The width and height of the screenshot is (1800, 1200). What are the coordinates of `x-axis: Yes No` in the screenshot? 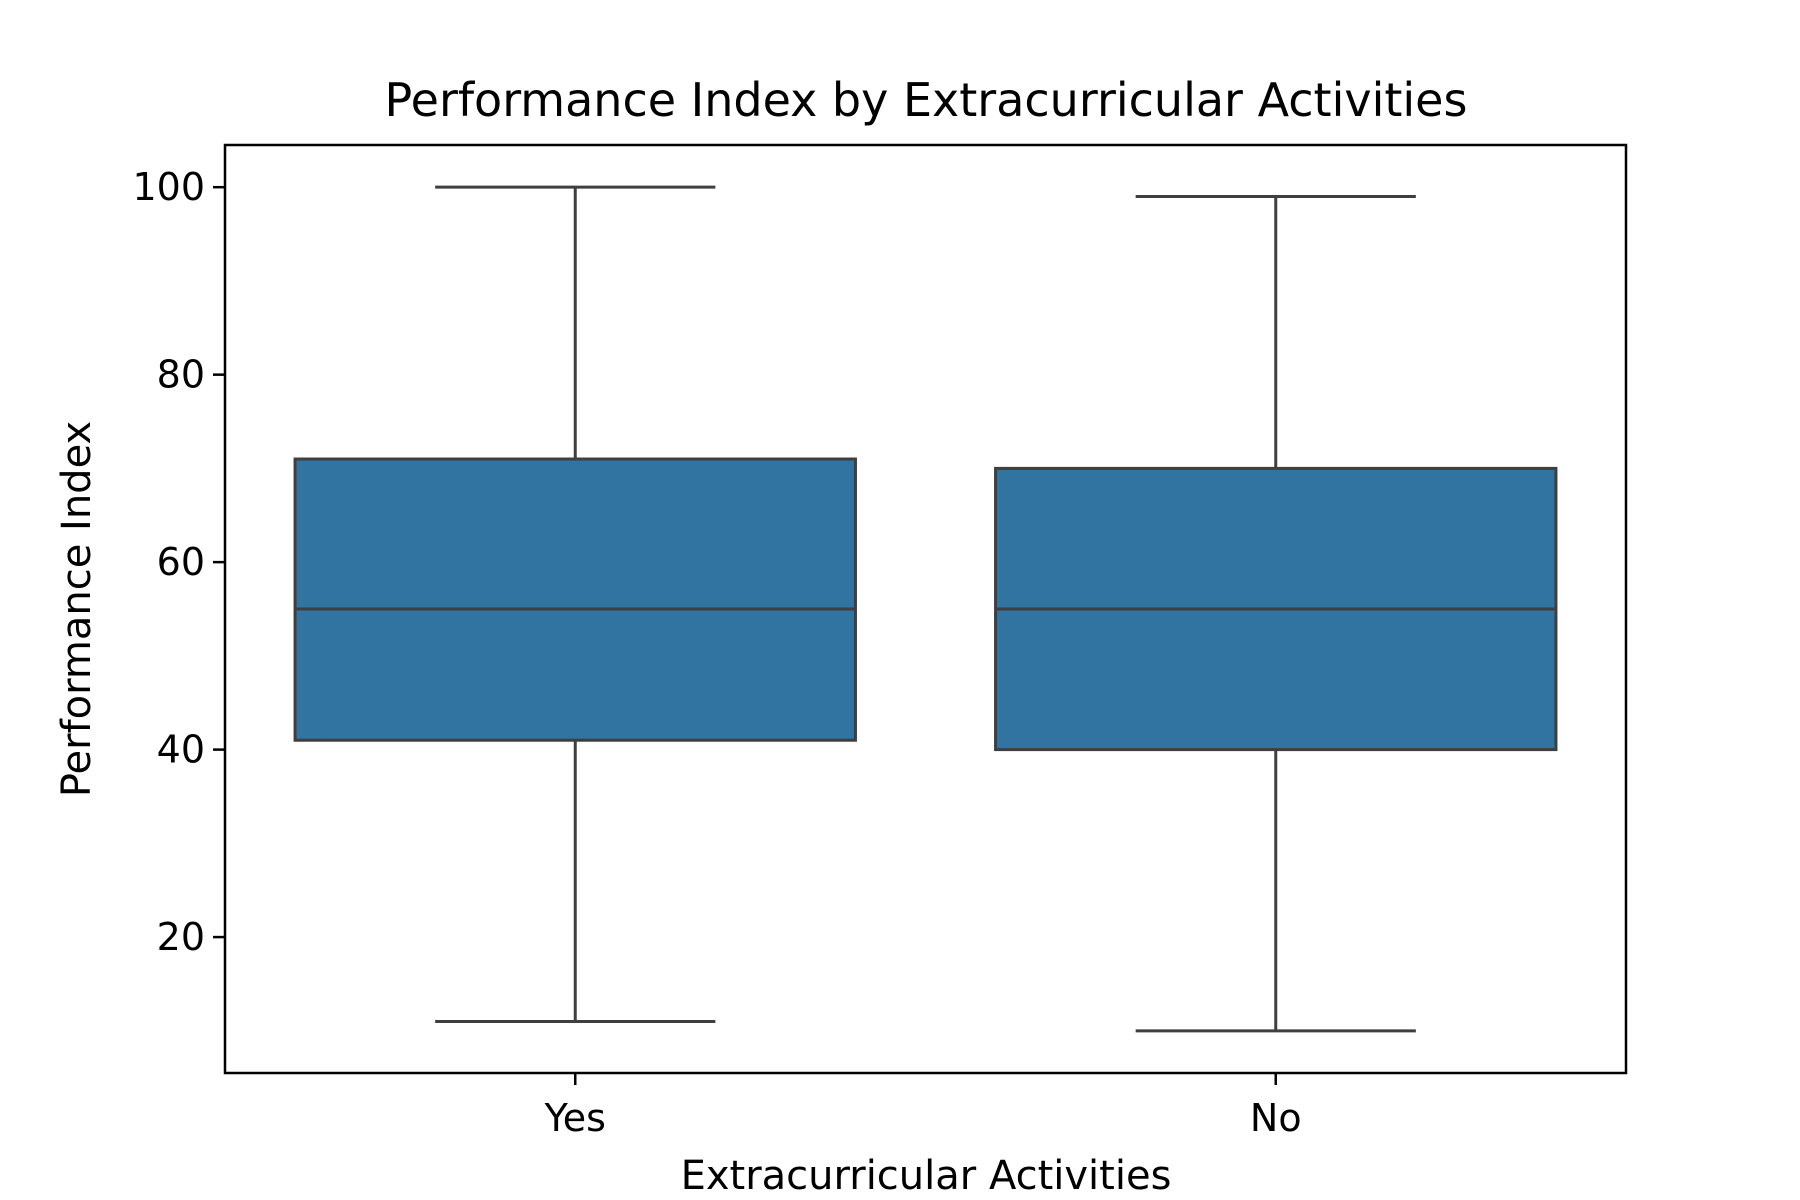 It's located at (923, 1106).